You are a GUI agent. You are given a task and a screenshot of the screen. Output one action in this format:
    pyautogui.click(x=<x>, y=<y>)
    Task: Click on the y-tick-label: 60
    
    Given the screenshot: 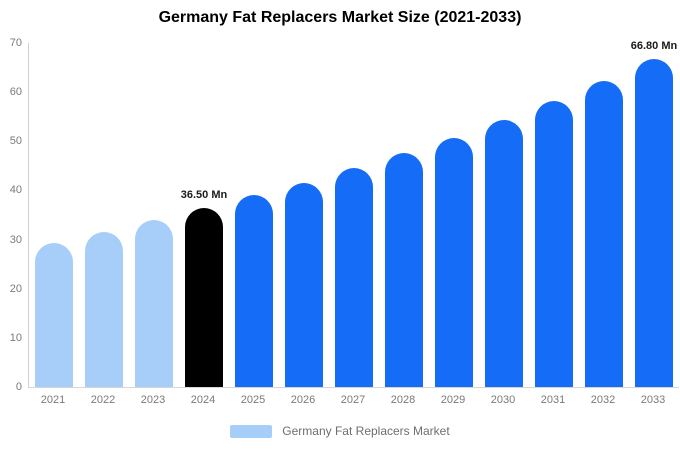 What is the action you would take?
    pyautogui.click(x=15, y=92)
    